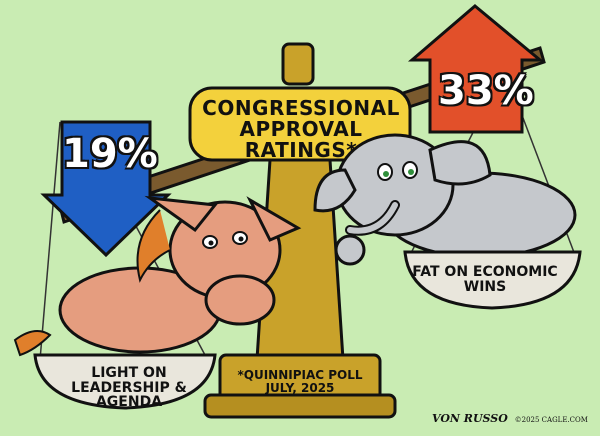 The height and width of the screenshot is (436, 600). I want to click on left-pan, so click(125, 381).